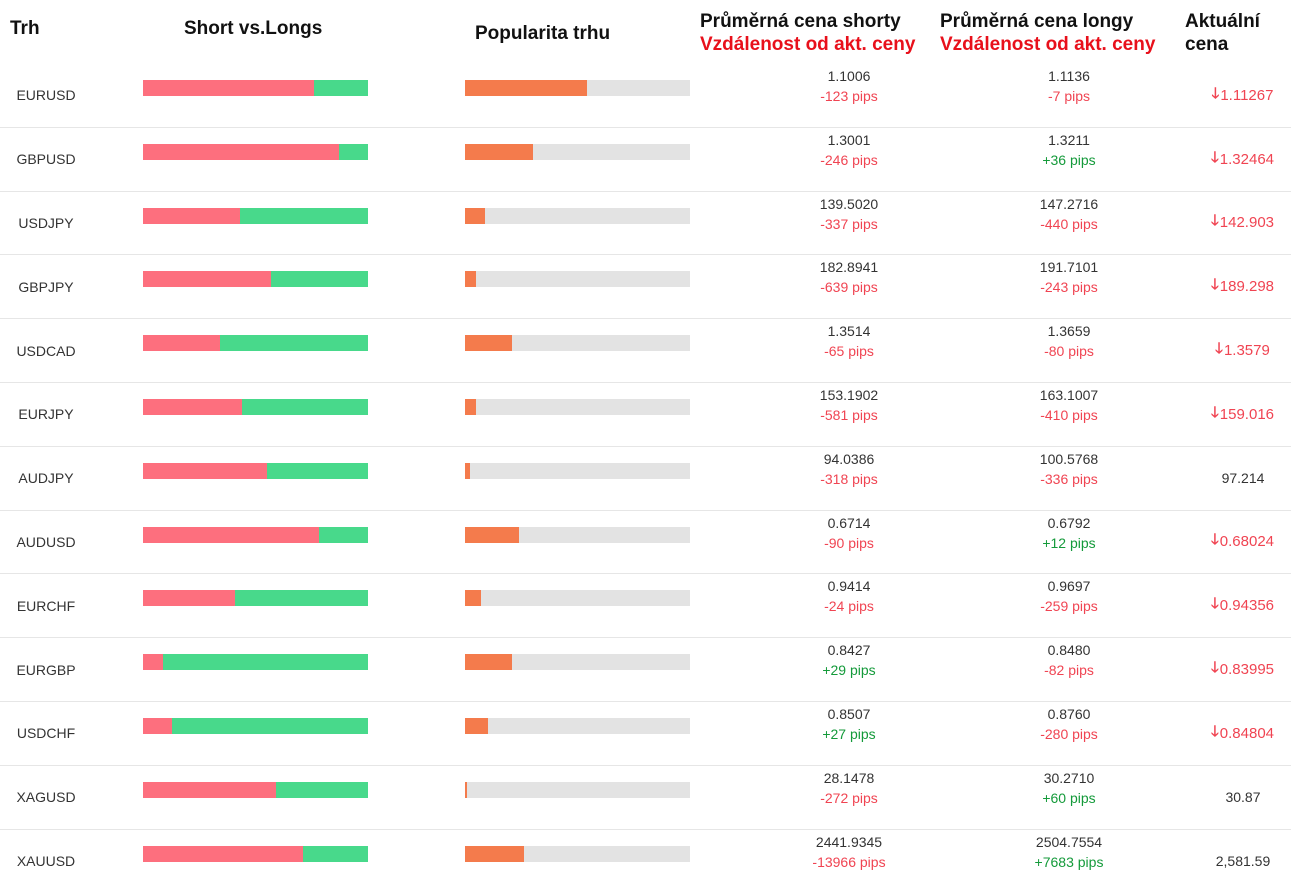  Describe the element at coordinates (1069, 852) in the screenshot. I see `avg-long-price: 2504.7554 +7683 pips` at that location.